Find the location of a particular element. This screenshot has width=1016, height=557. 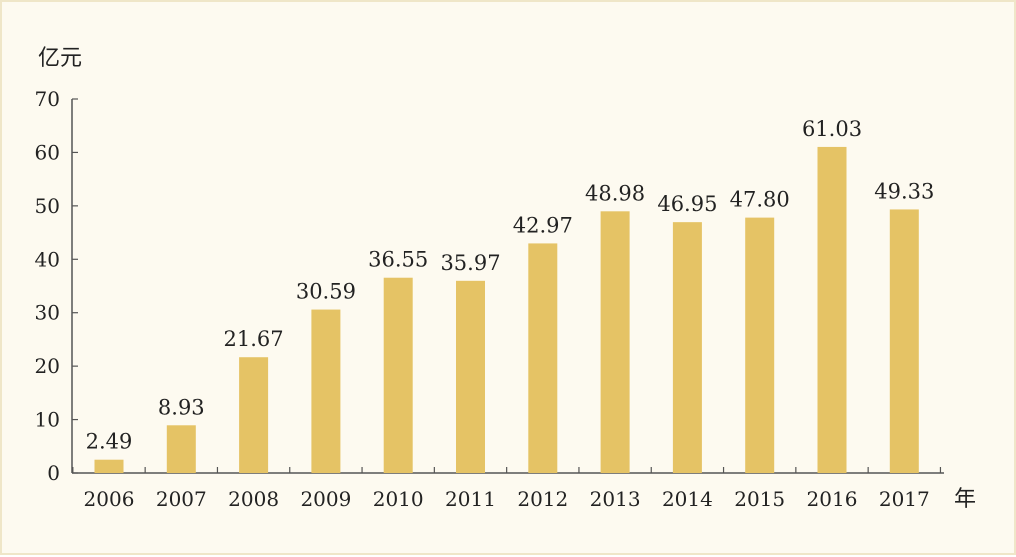

y-tick-label: 10 is located at coordinates (47, 420).